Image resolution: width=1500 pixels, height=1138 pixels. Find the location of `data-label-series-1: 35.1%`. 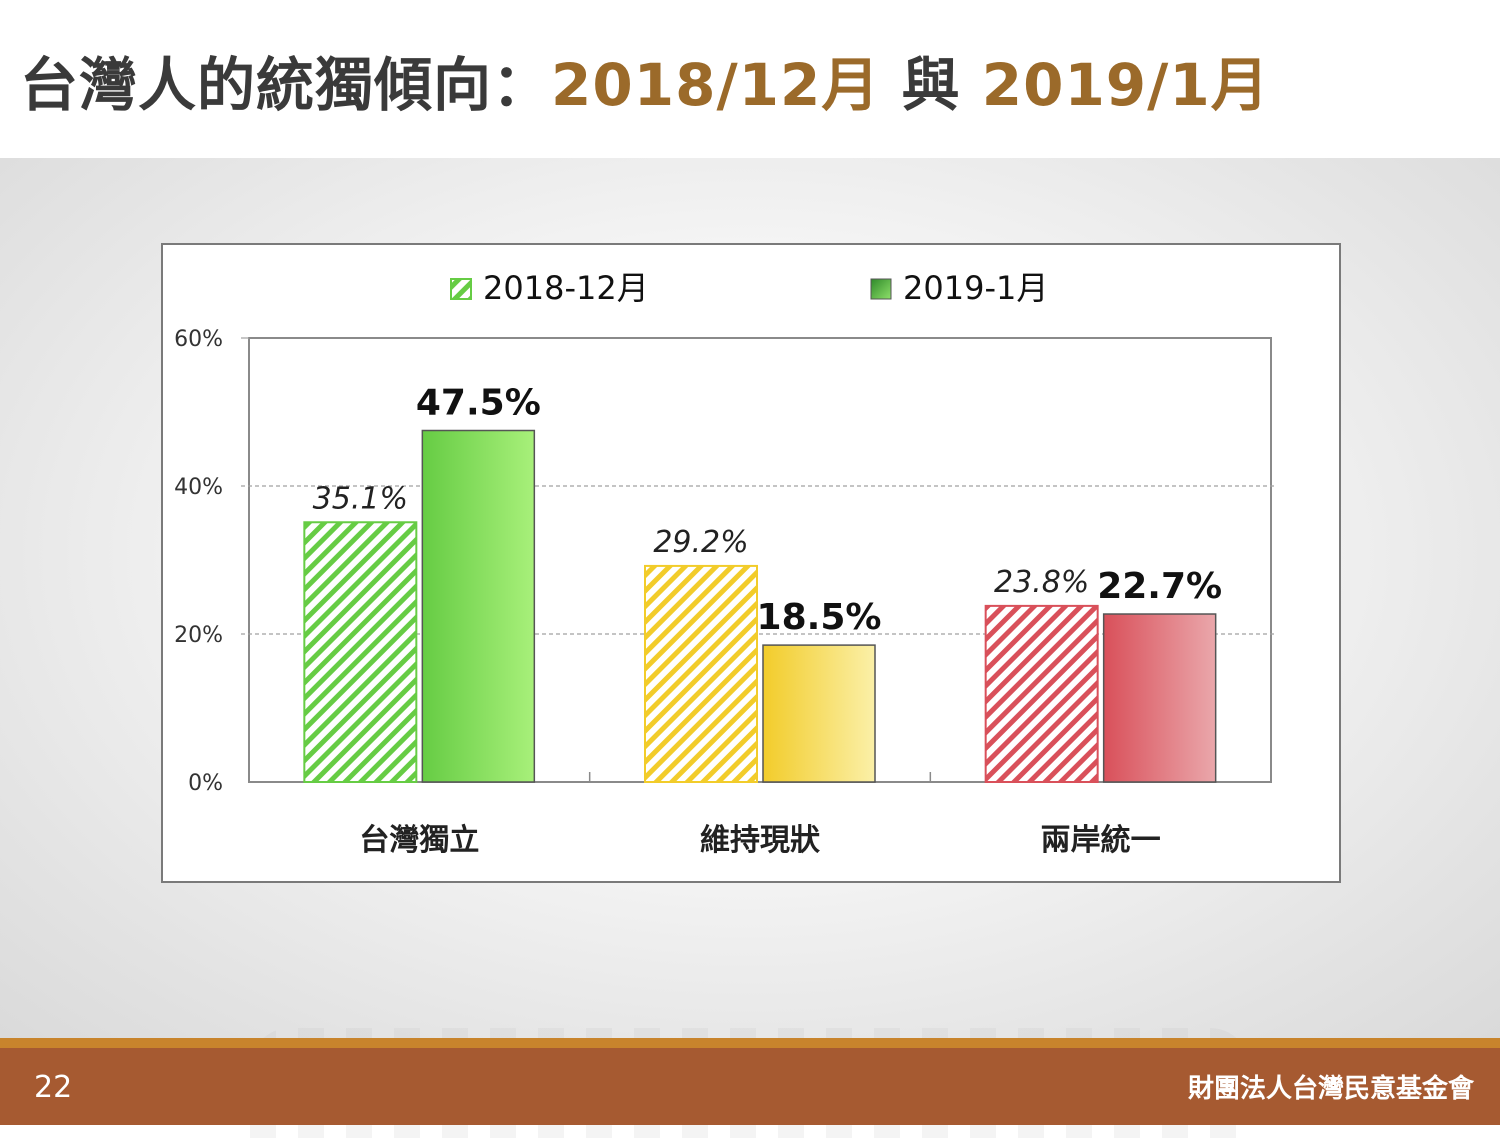

data-label-series-1: 35.1% is located at coordinates (360, 498).